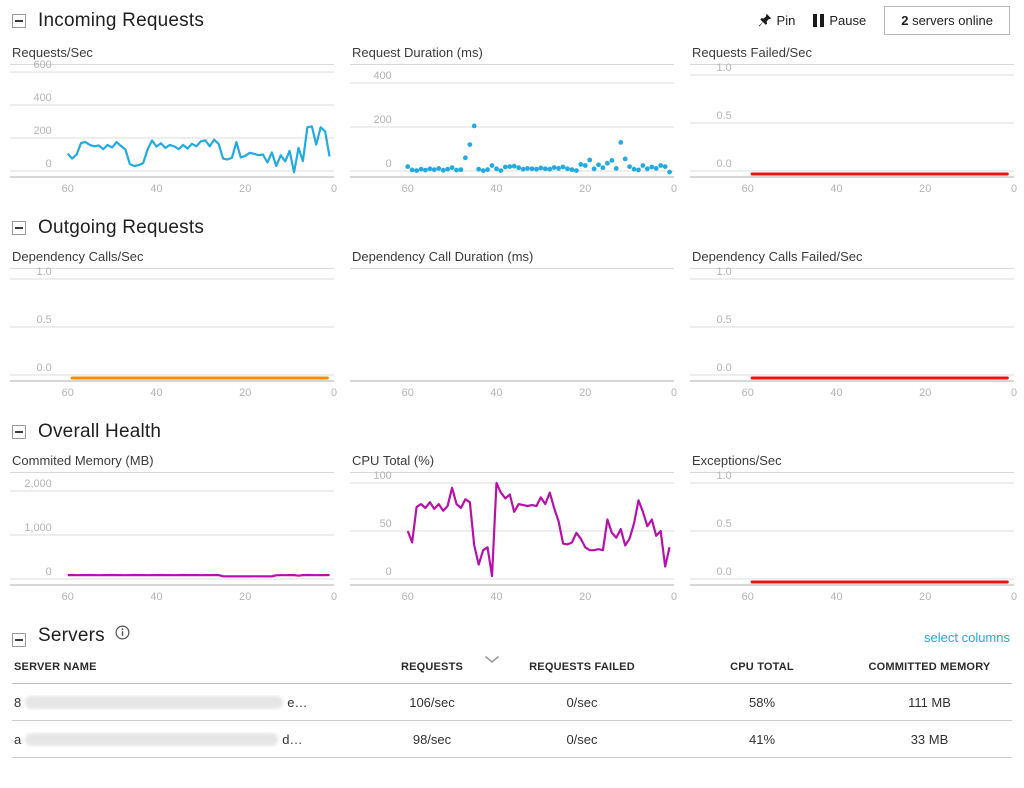  I want to click on pause-button: Pause, so click(839, 20).